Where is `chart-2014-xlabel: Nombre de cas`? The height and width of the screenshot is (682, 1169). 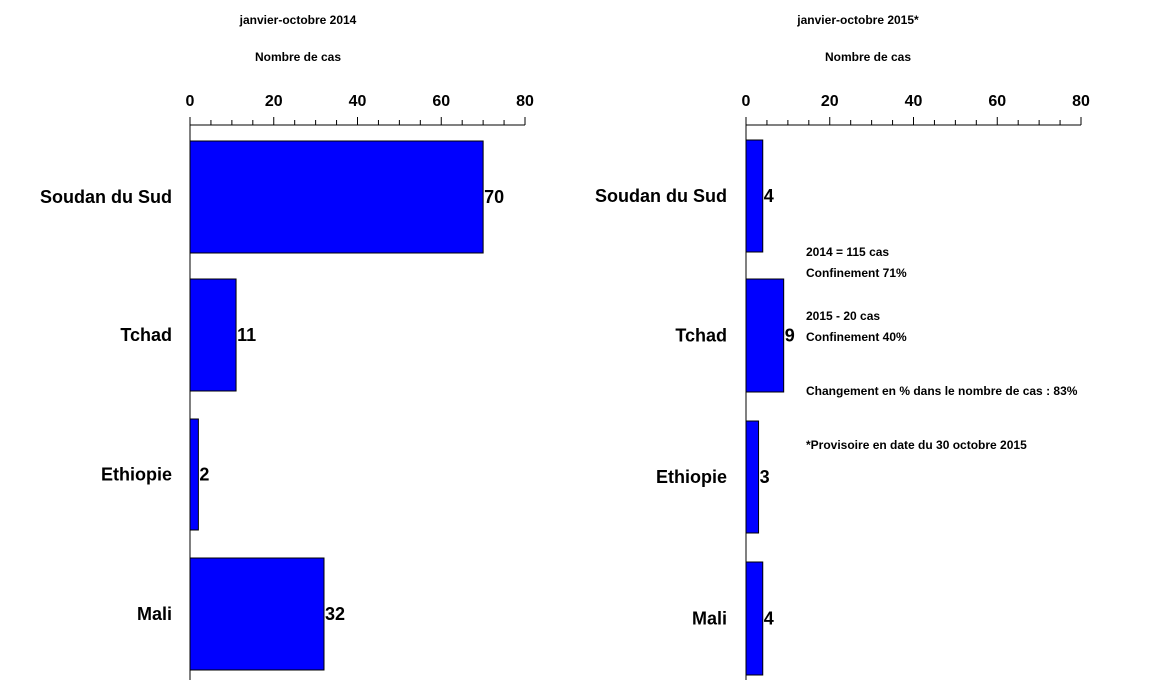
chart-2014-xlabel: Nombre de cas is located at coordinates (298, 57).